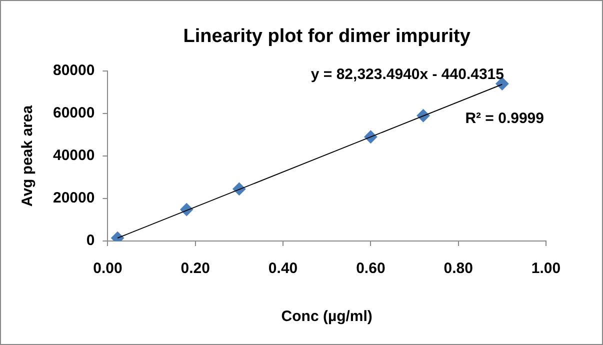 The height and width of the screenshot is (345, 603). What do you see at coordinates (107, 269) in the screenshot?
I see `x-tick-label: 0.00` at bounding box center [107, 269].